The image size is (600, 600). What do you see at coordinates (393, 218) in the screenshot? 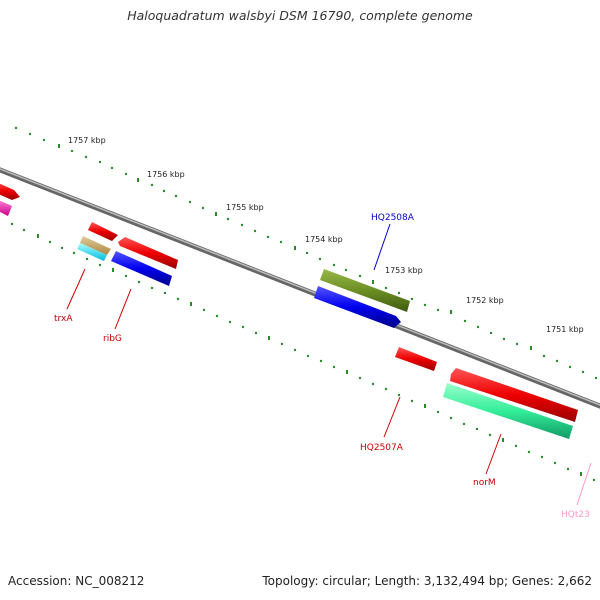
I see `gene-label-hq2508a: HQ2508A` at bounding box center [393, 218].